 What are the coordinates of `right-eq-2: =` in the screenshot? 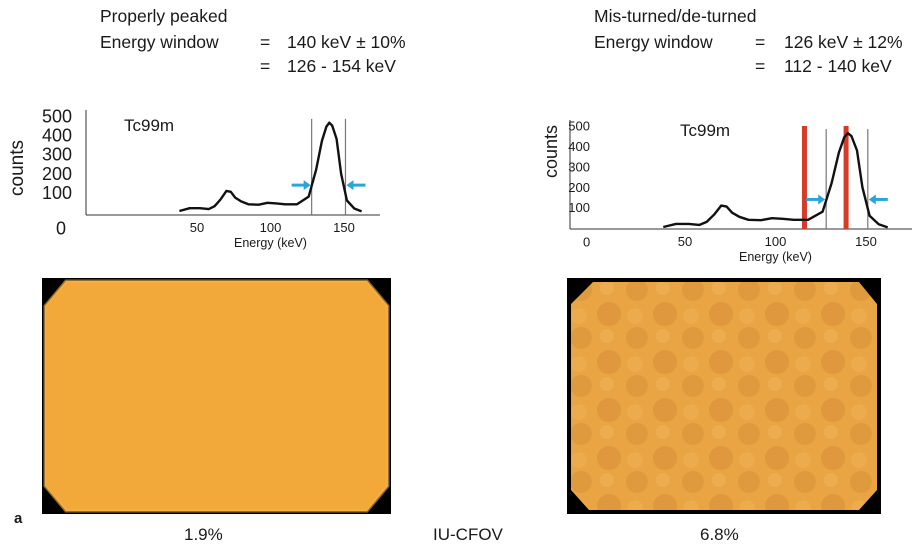 It's located at (760, 66).